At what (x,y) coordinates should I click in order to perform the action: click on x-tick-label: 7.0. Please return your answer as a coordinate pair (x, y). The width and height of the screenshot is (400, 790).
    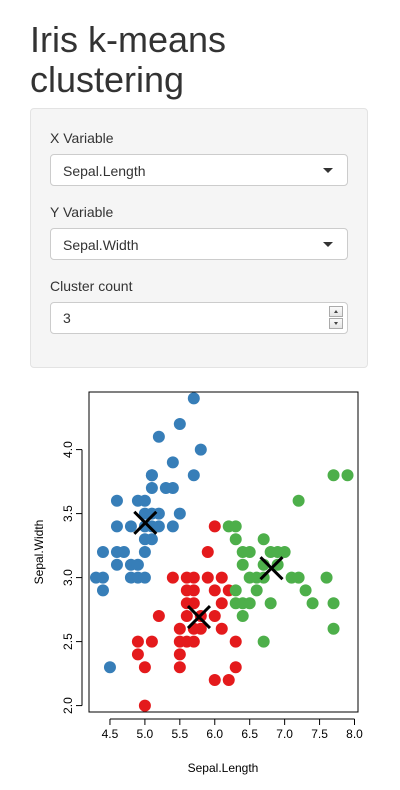
    Looking at the image, I should click on (284, 734).